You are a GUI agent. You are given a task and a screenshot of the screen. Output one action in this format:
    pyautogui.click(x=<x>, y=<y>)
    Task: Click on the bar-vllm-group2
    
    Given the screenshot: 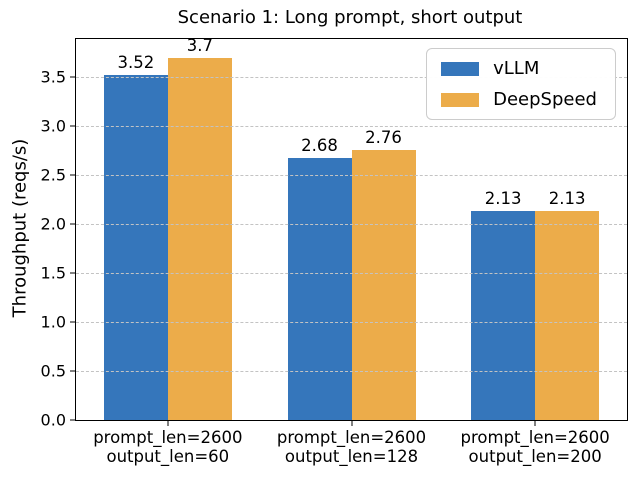 What is the action you would take?
    pyautogui.click(x=319, y=288)
    